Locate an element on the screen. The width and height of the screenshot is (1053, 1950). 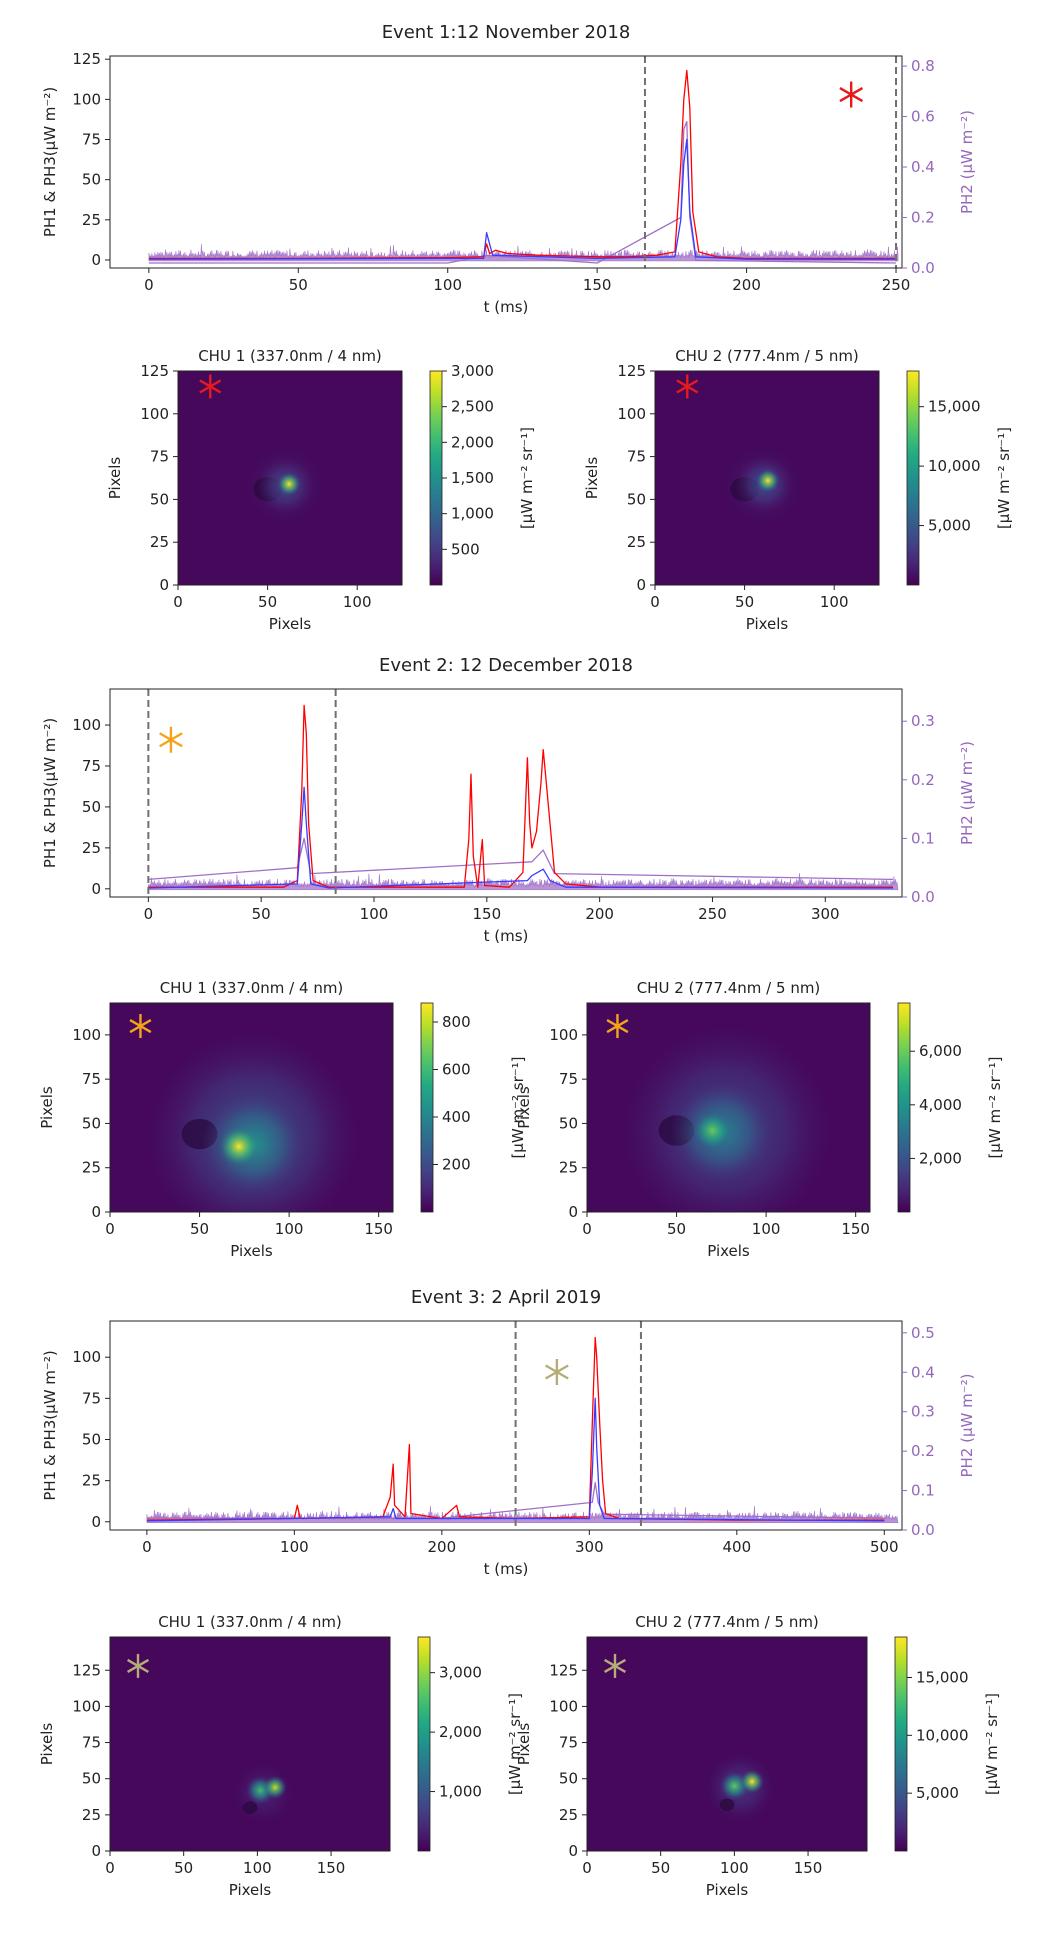
series-ph3-line is located at coordinates (515, 1459).